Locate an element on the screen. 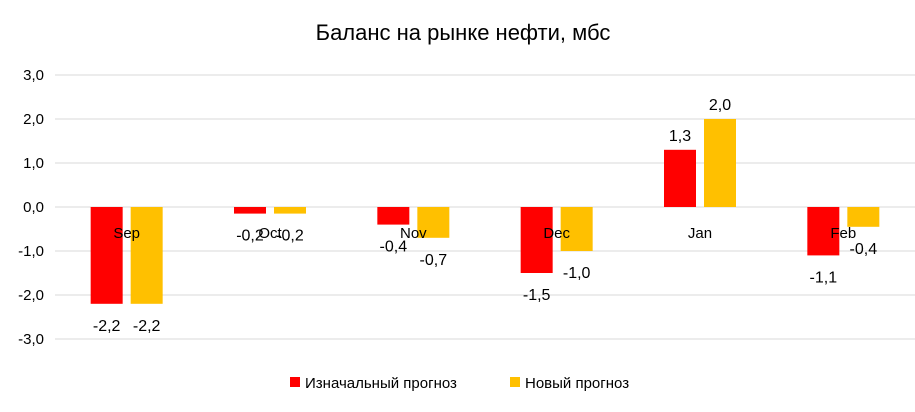  bar-initial-jan is located at coordinates (680, 178).